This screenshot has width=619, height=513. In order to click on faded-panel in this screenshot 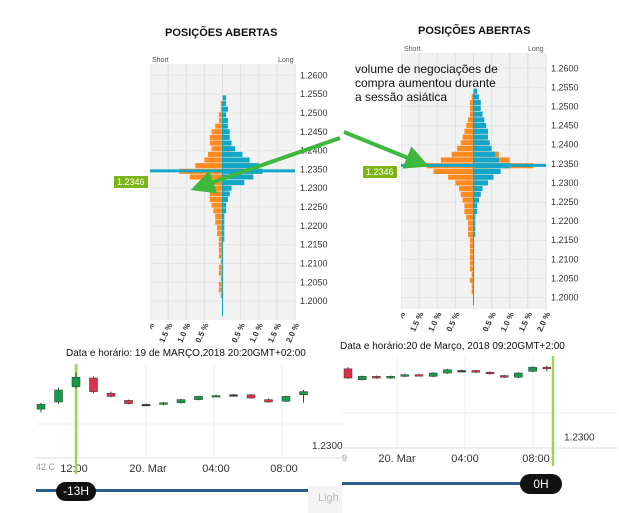, I will do `click(325, 499)`.